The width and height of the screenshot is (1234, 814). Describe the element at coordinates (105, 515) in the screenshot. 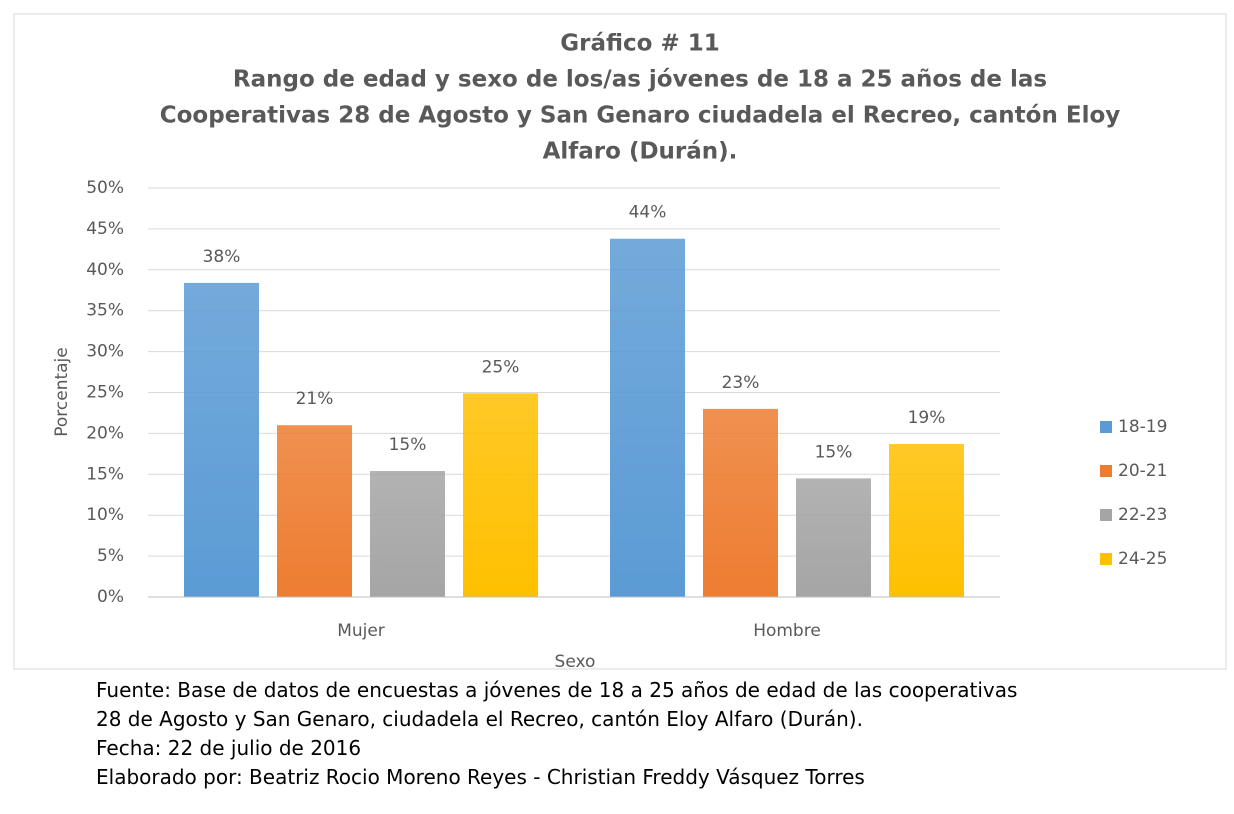

I see `y-tick-label: 10%` at that location.